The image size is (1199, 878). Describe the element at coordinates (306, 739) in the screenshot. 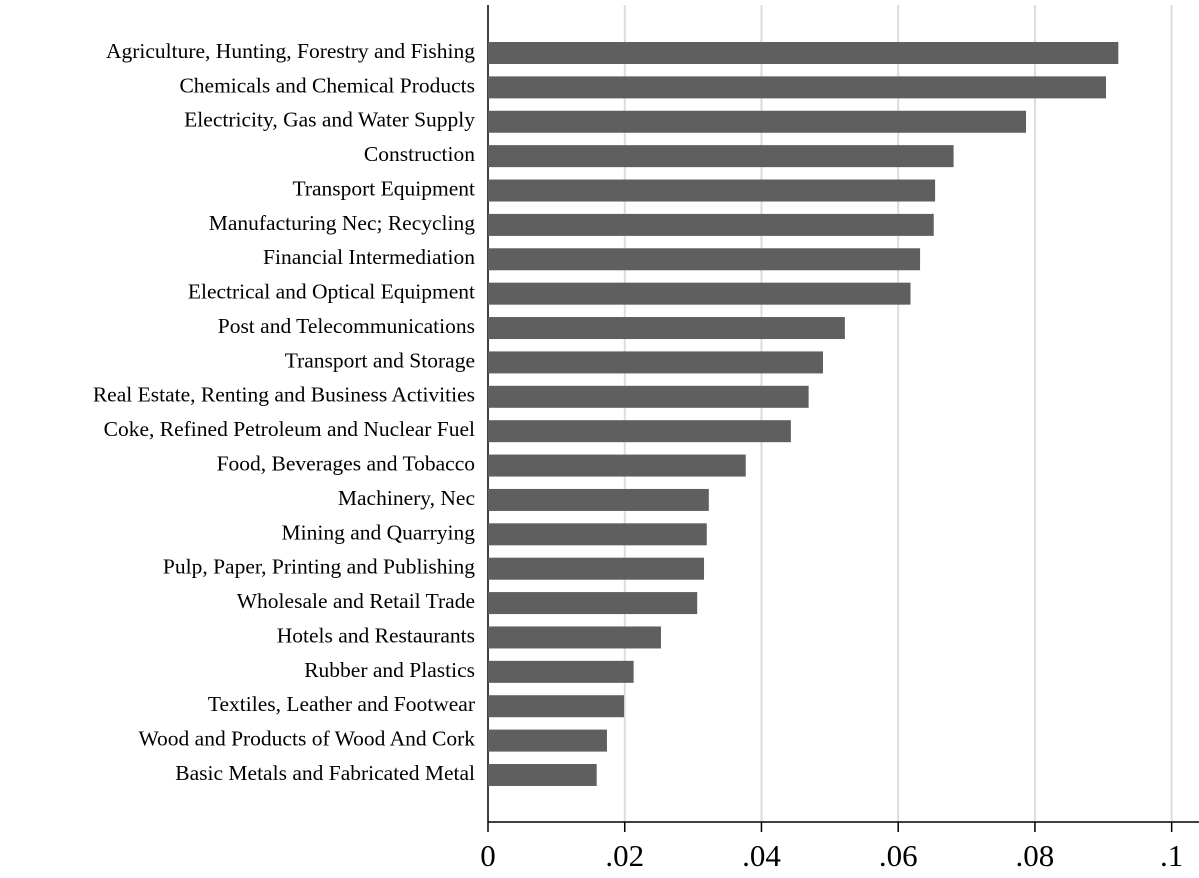

I see `y-tick-label: Wood and Products of Wood And Cork` at that location.